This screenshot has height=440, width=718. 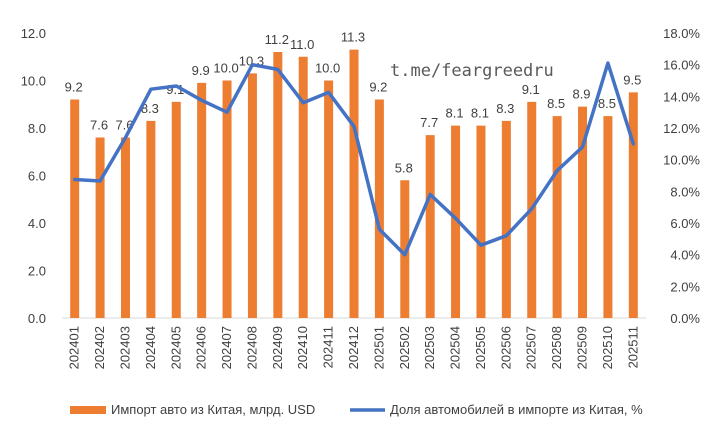 What do you see at coordinates (201, 347) in the screenshot?
I see `x-axis-tick-label: 202406` at bounding box center [201, 347].